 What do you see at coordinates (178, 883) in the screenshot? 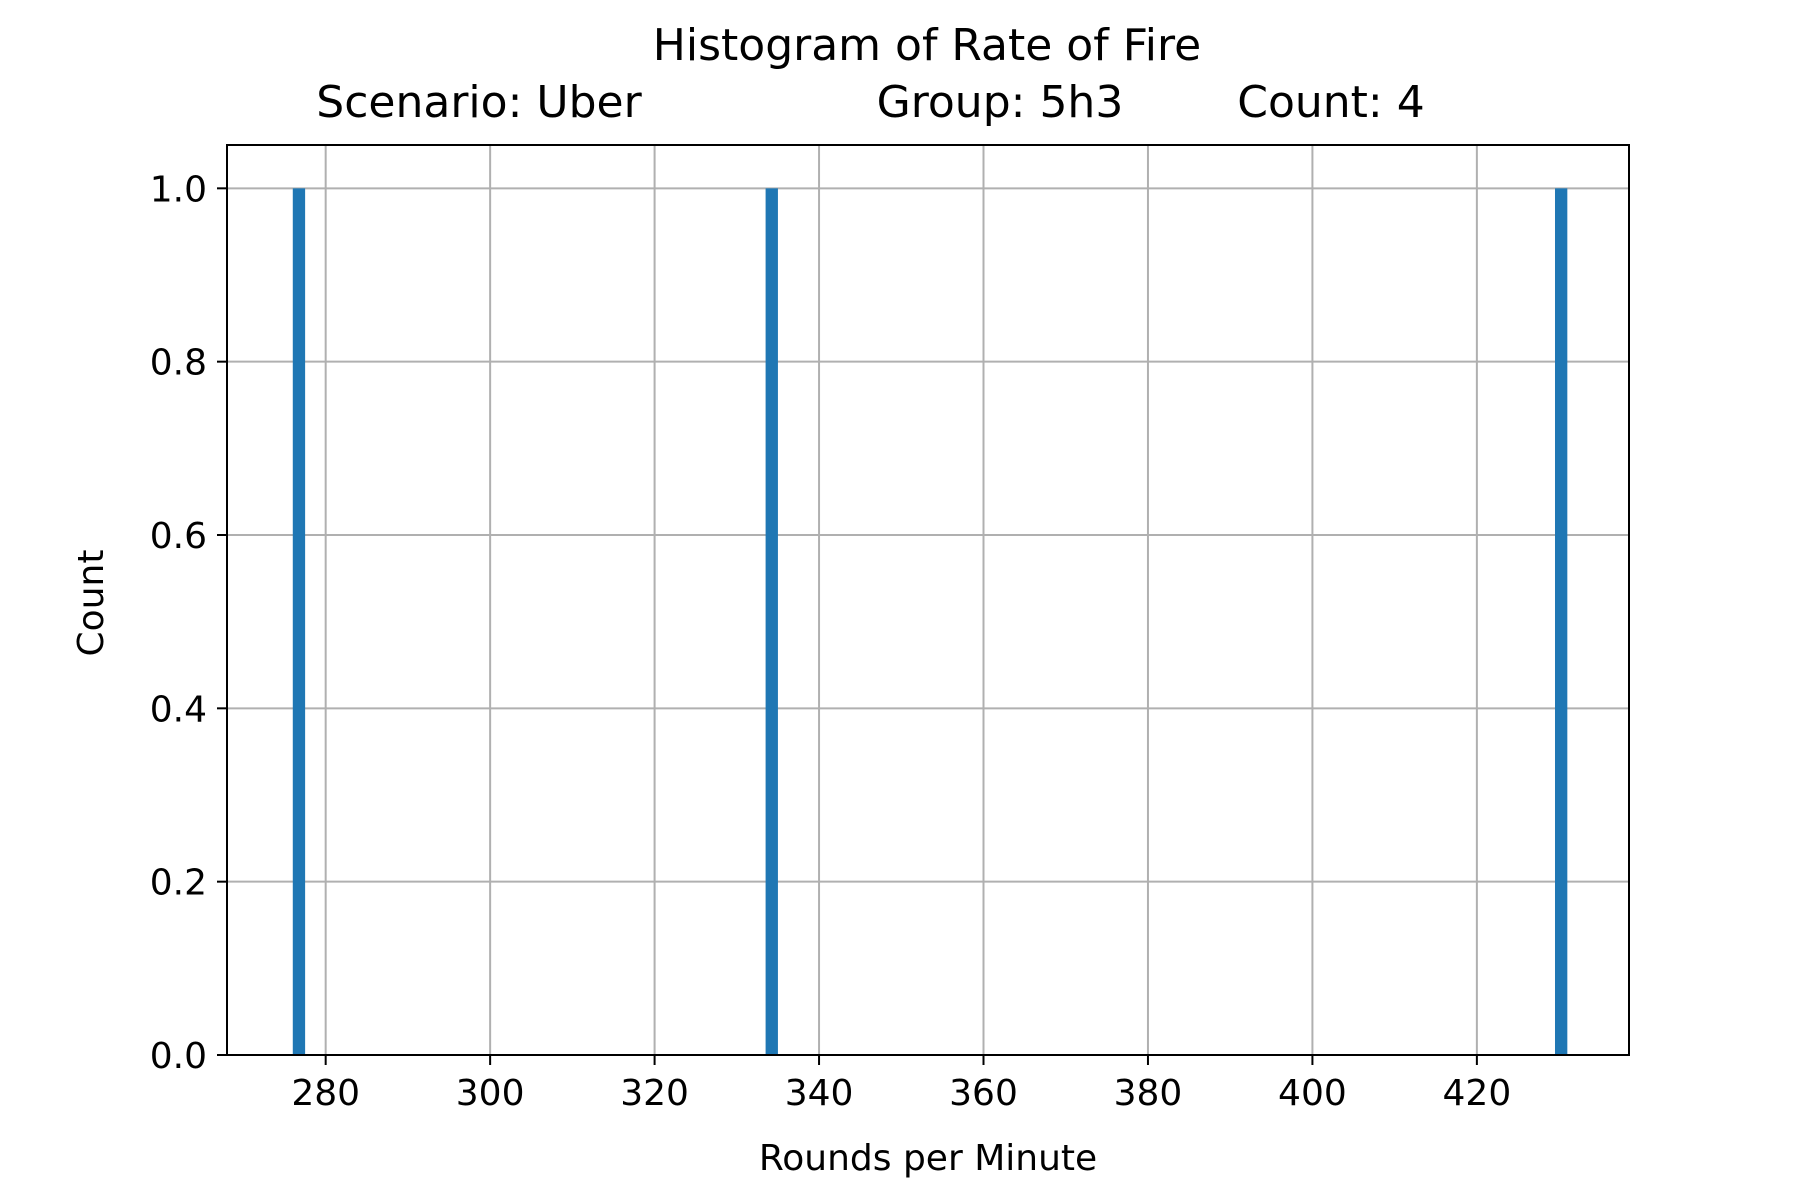
I see `y-tick-label-0.2: 0.2` at bounding box center [178, 883].